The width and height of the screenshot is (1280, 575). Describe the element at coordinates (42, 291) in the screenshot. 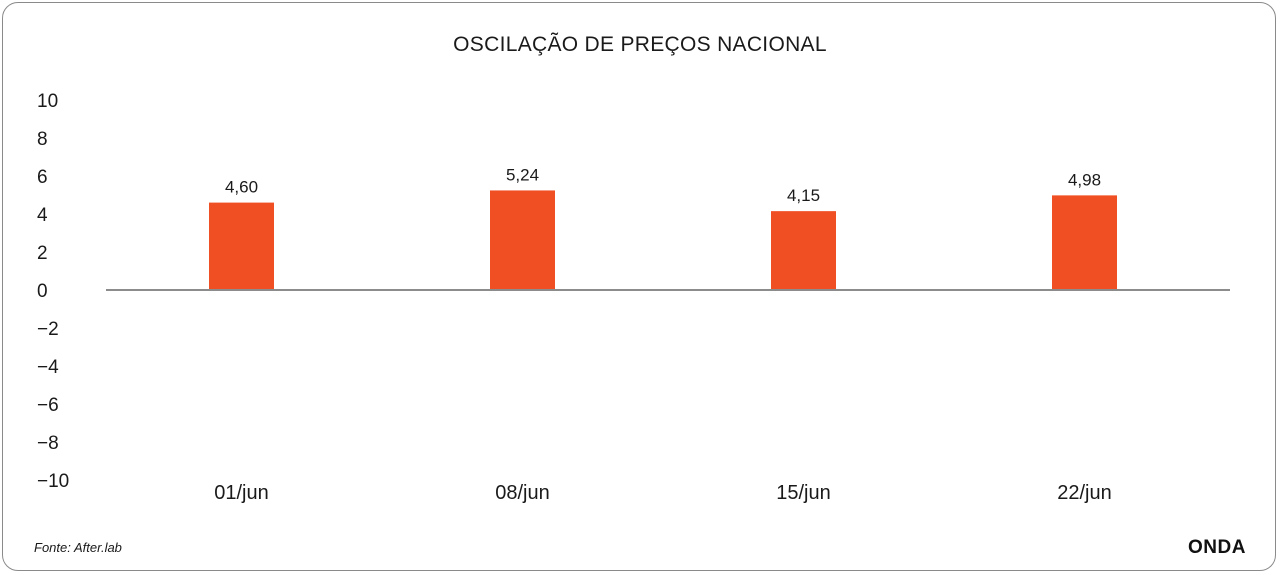

I see `y-tick-label: 0` at that location.